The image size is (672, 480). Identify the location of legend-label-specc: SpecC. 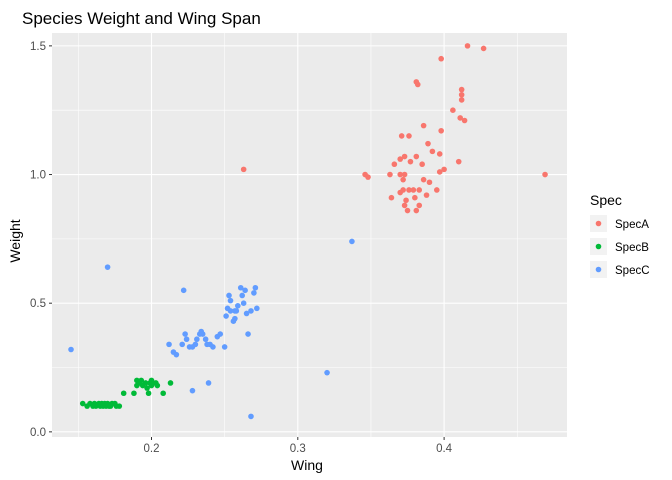
(632, 271).